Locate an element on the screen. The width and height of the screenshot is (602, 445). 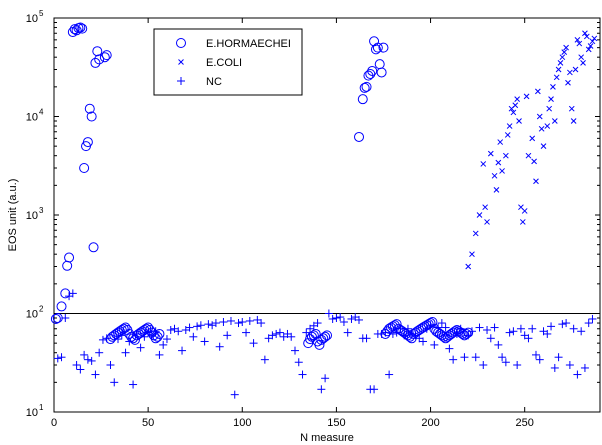
y-tick-label-3: 10 is located at coordinates (32, 118).